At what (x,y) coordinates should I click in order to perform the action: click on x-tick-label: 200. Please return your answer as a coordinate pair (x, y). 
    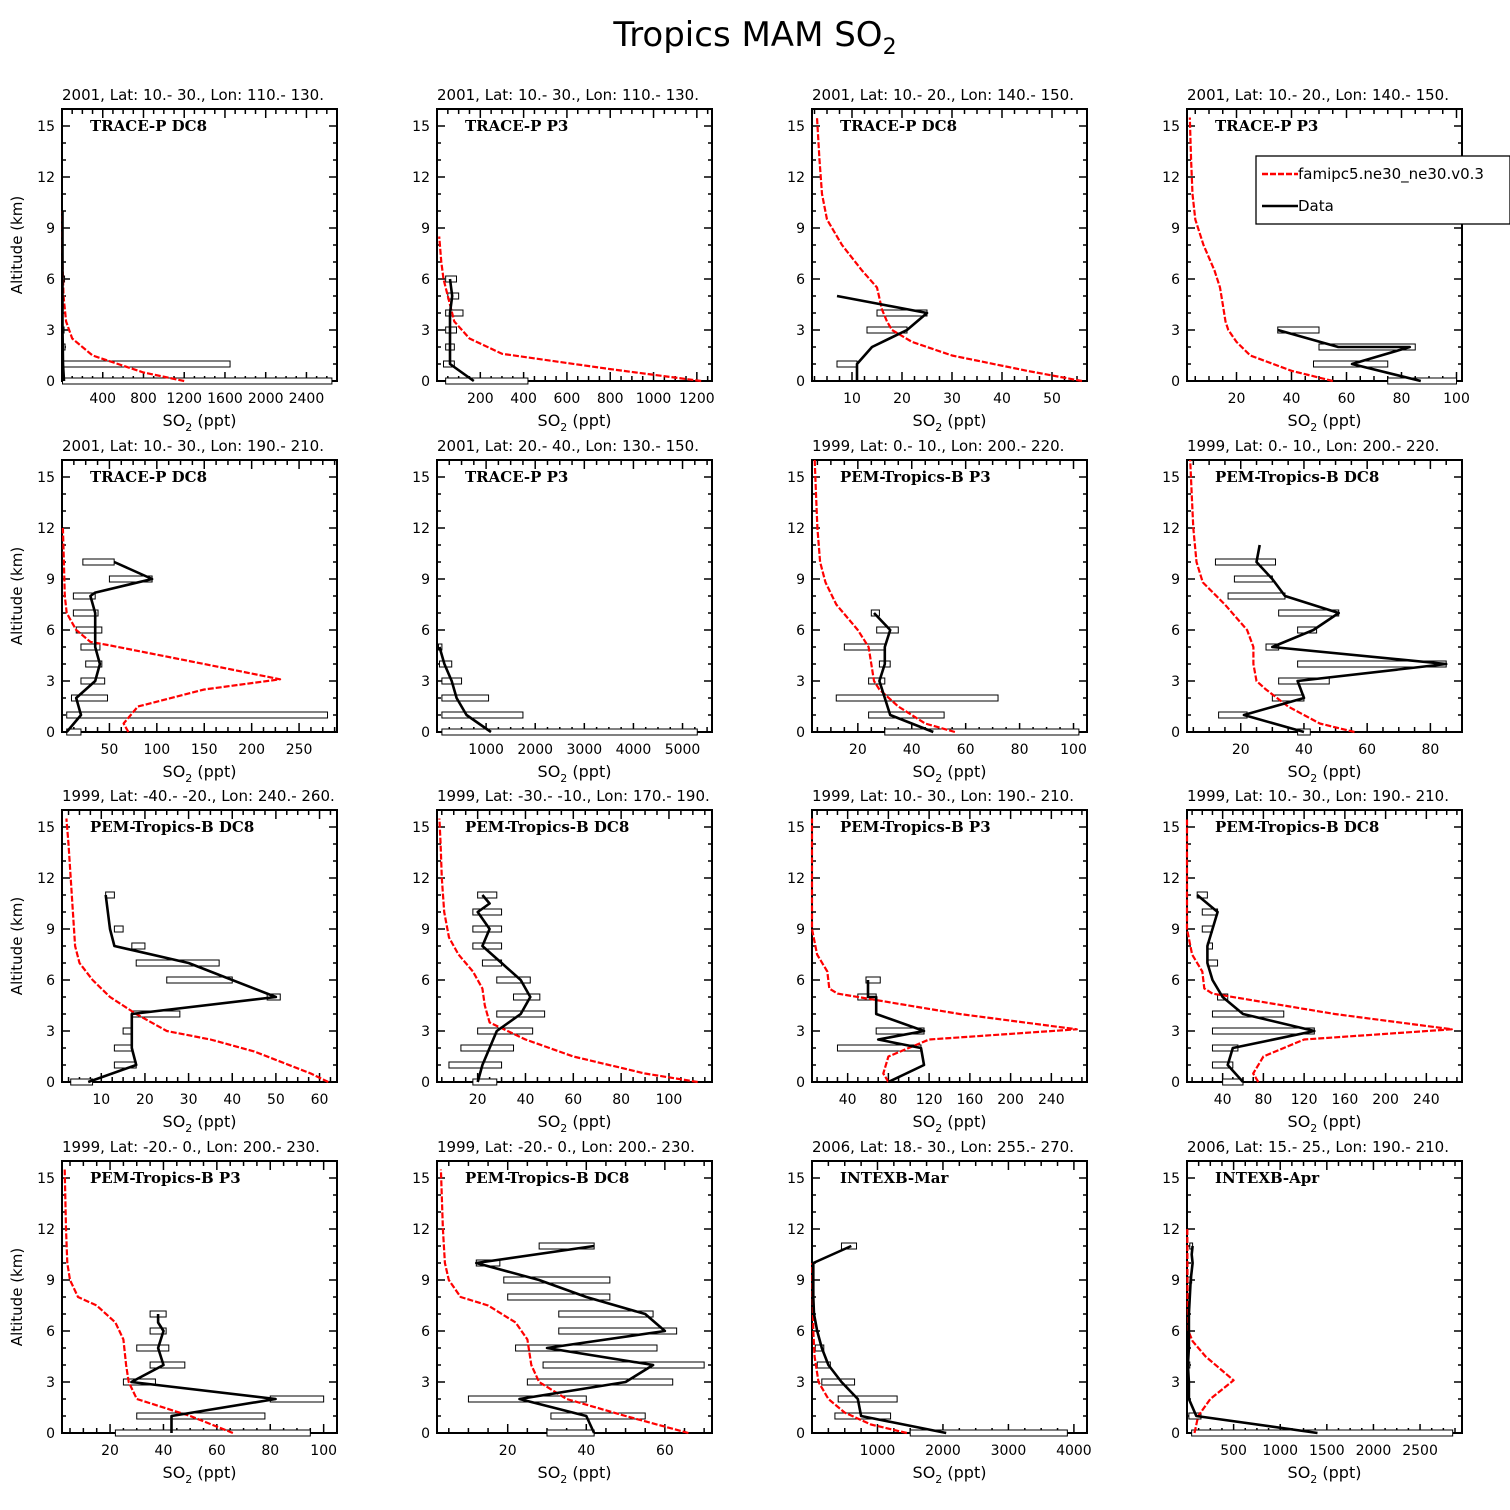
    Looking at the image, I should click on (1010, 1100).